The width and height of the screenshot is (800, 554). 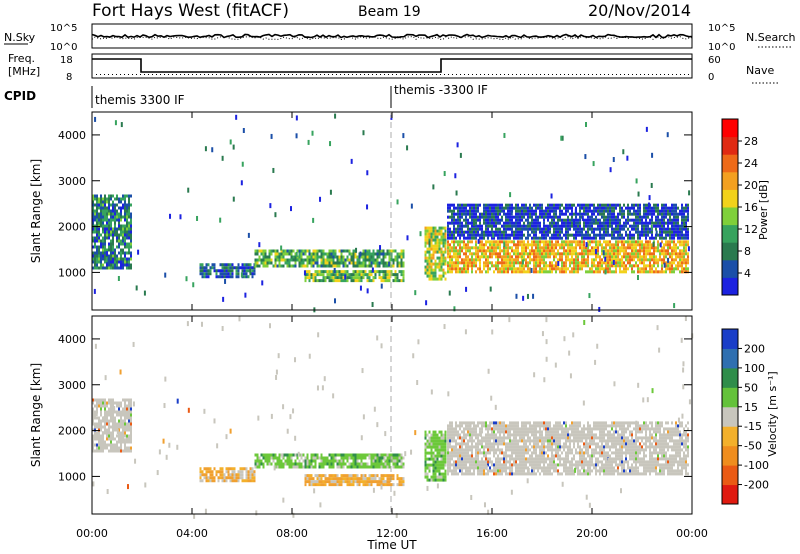 I want to click on colorbar-tick-label: 12, so click(x=751, y=229).